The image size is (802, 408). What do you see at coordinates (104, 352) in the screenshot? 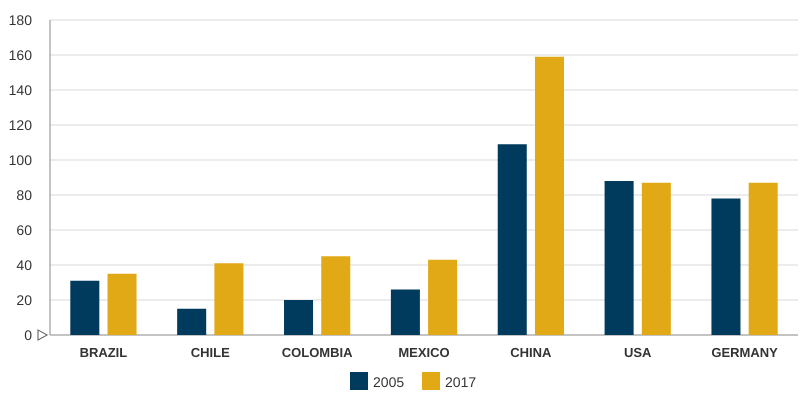
I see `x-tick-label: BRAZIL` at bounding box center [104, 352].